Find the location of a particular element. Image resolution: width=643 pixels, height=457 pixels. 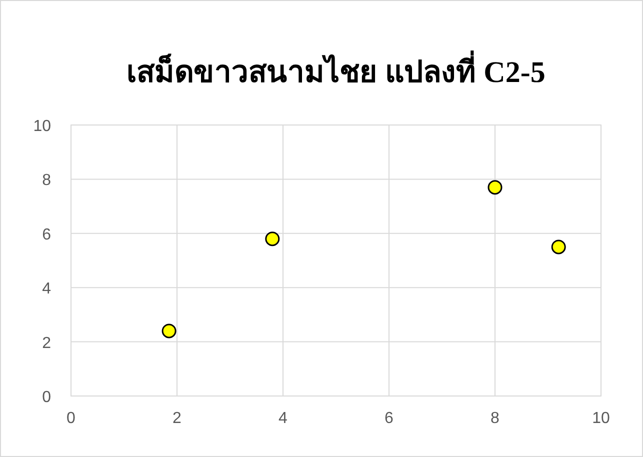

x-tick-label: 4 is located at coordinates (283, 418).